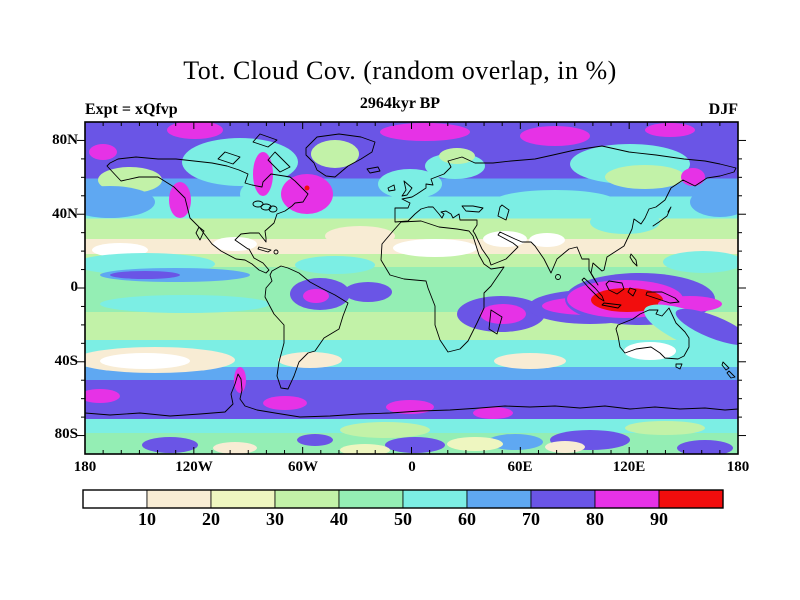 The width and height of the screenshot is (800, 600). What do you see at coordinates (65, 214) in the screenshot?
I see `lat-label-40n: 40N` at bounding box center [65, 214].